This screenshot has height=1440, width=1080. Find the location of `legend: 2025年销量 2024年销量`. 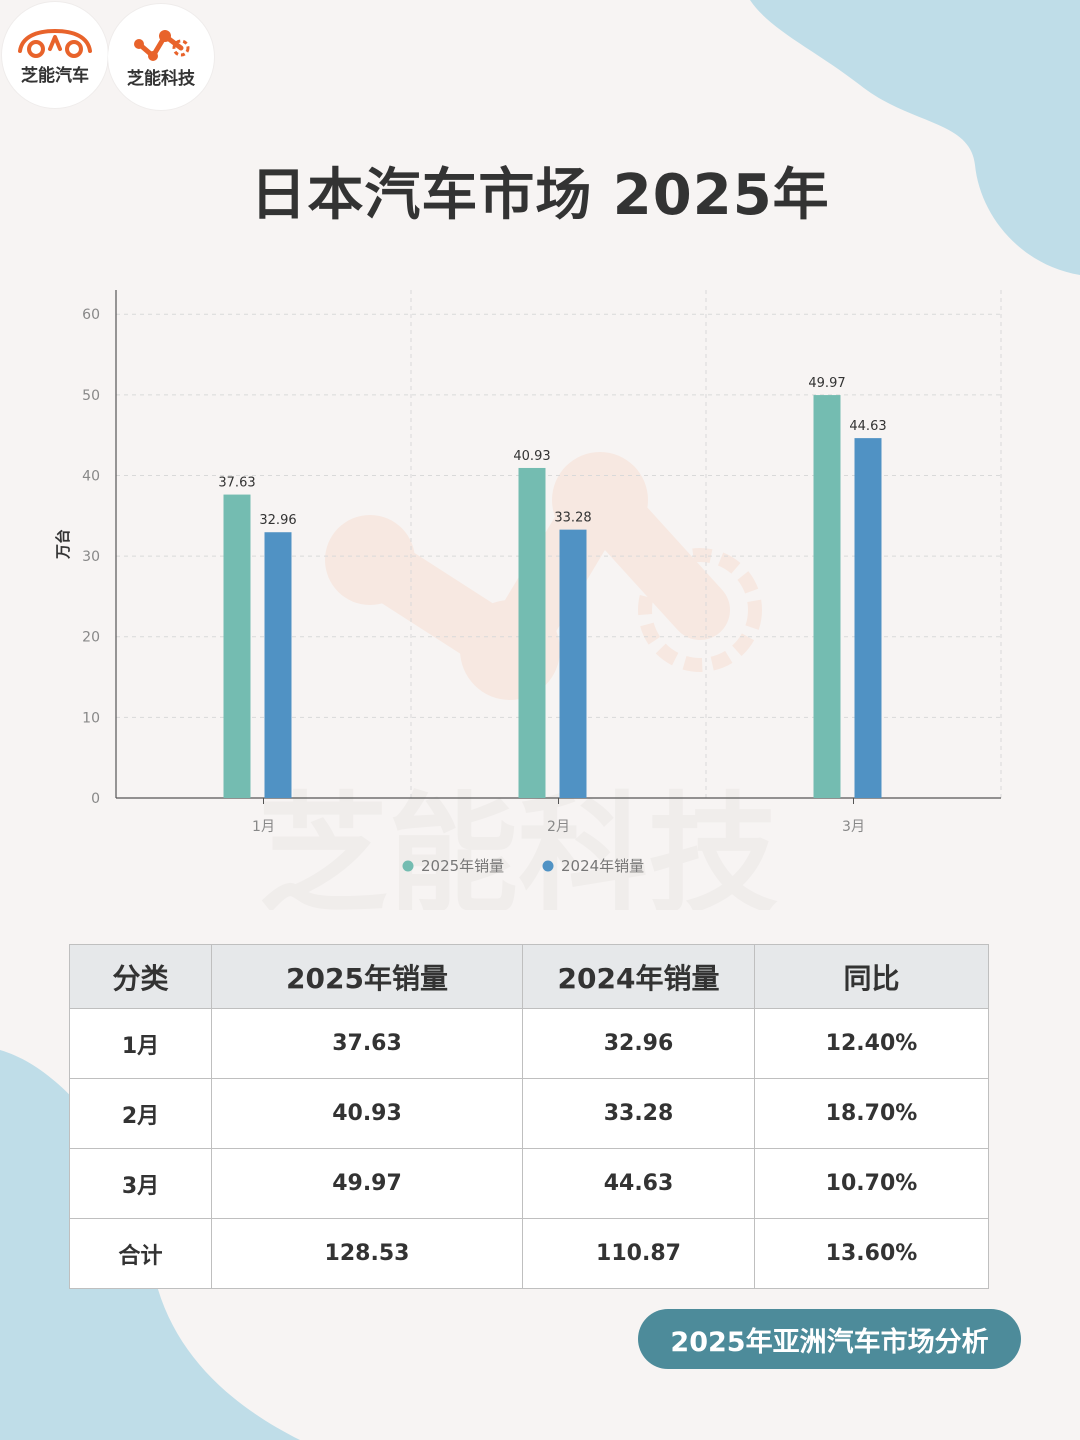

legend: 2025年销量 2024年销量 is located at coordinates (523, 866).